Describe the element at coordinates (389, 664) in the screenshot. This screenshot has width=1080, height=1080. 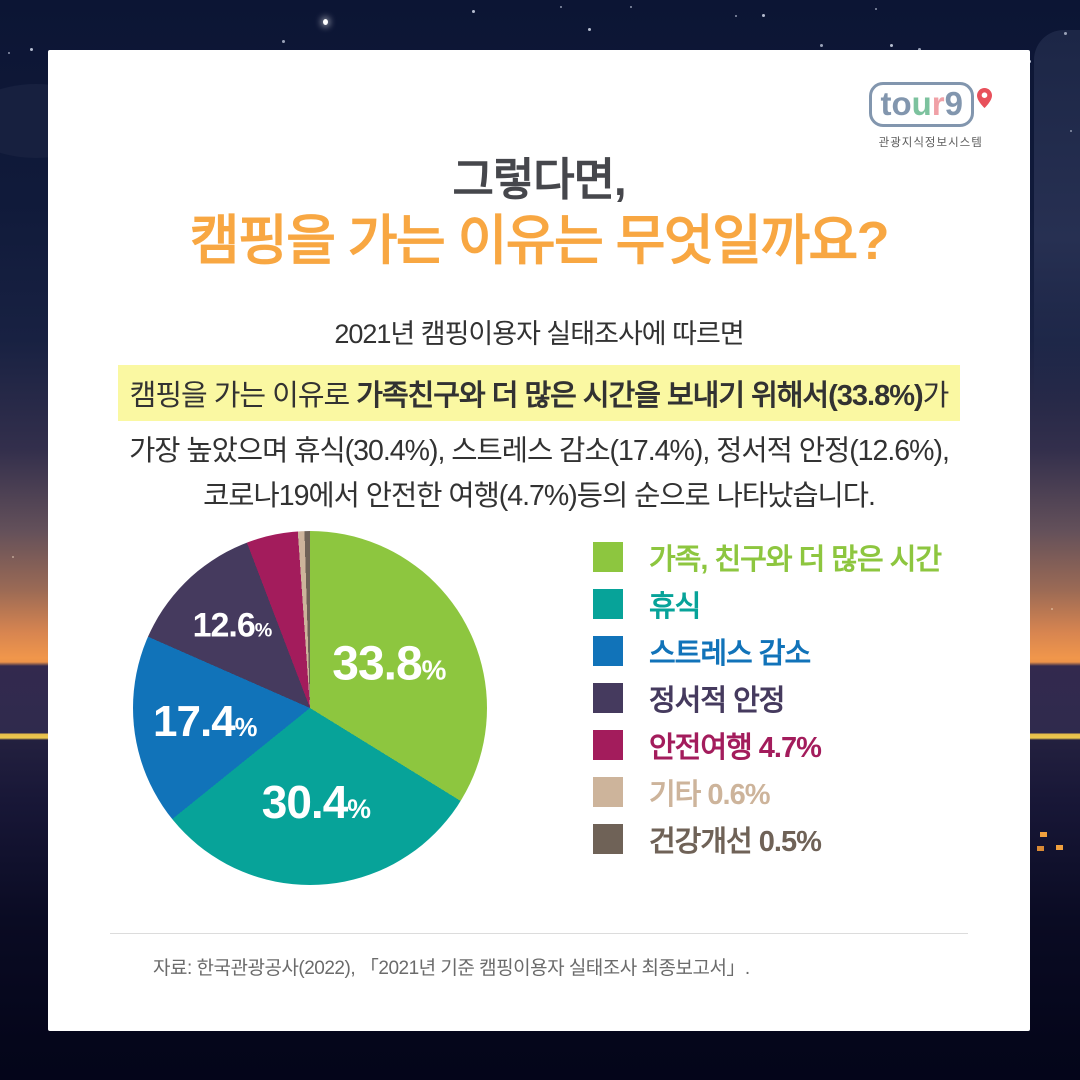
I see `pie-slice-label: 33.8%` at that location.